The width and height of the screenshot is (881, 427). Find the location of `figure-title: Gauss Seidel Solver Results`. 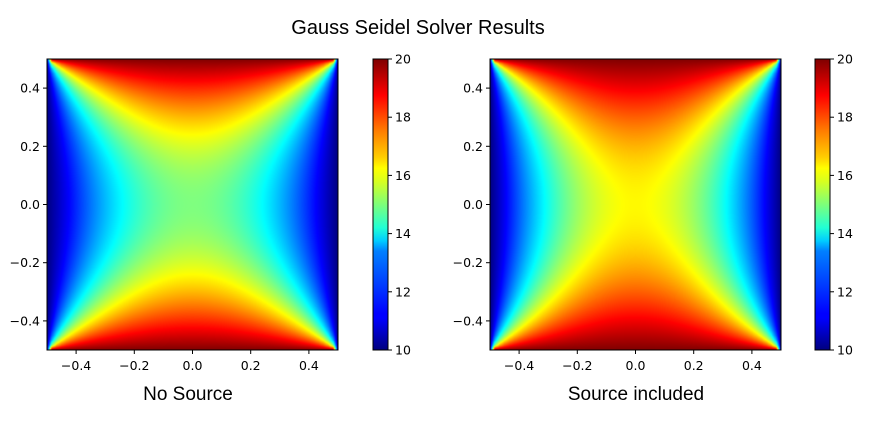

figure-title: Gauss Seidel Solver Results is located at coordinates (417, 28).